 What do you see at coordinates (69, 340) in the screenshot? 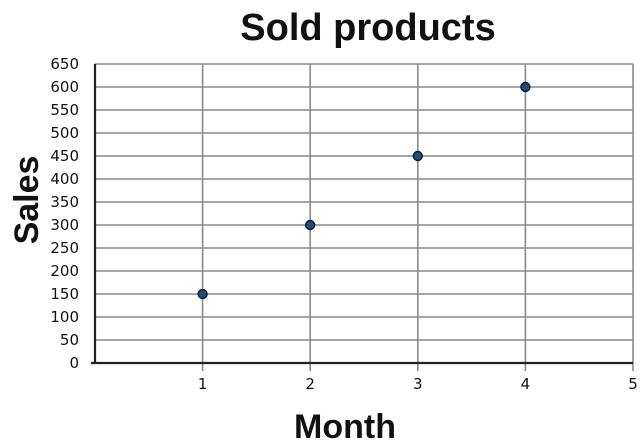
I see `y-tick-50: 50` at bounding box center [69, 340].